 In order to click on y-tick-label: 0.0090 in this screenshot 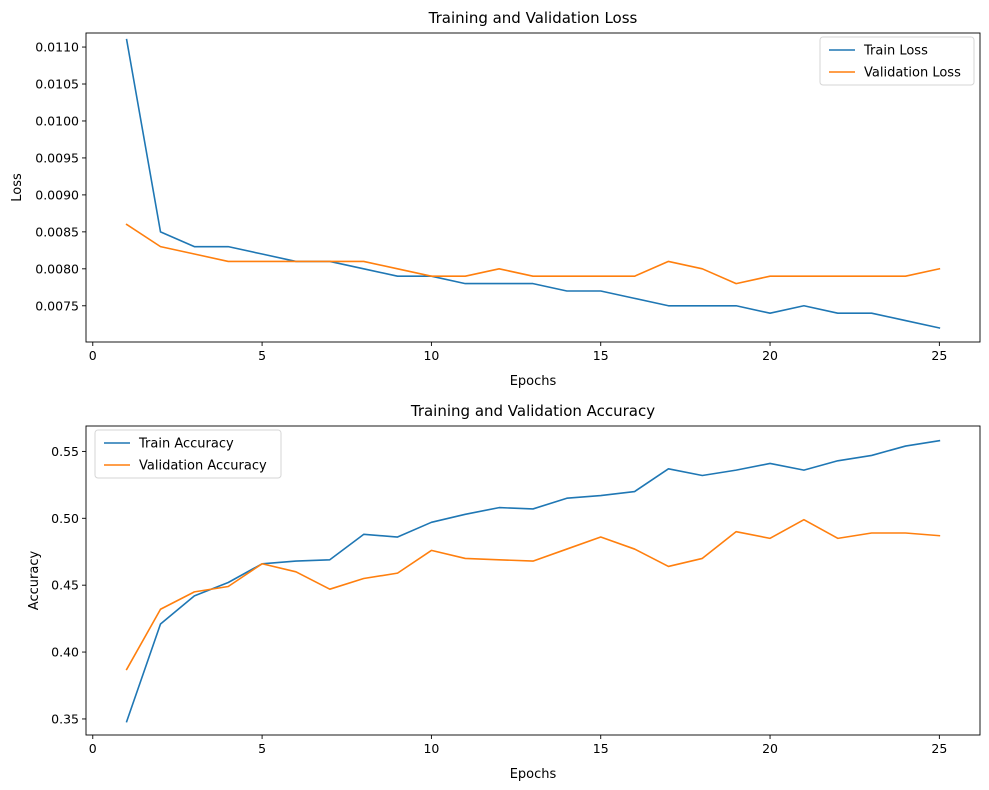, I will do `click(57, 194)`.